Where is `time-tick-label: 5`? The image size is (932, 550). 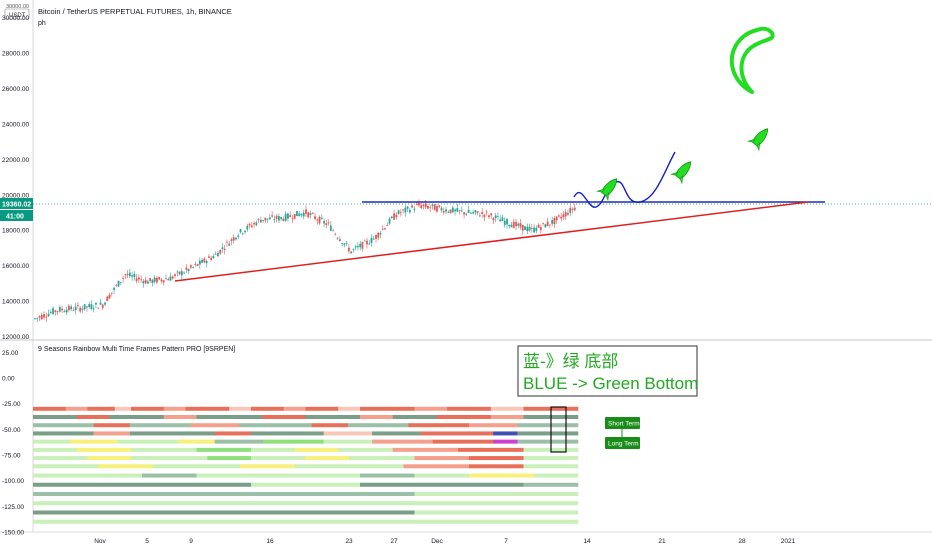
time-tick-label: 5 is located at coordinates (147, 541).